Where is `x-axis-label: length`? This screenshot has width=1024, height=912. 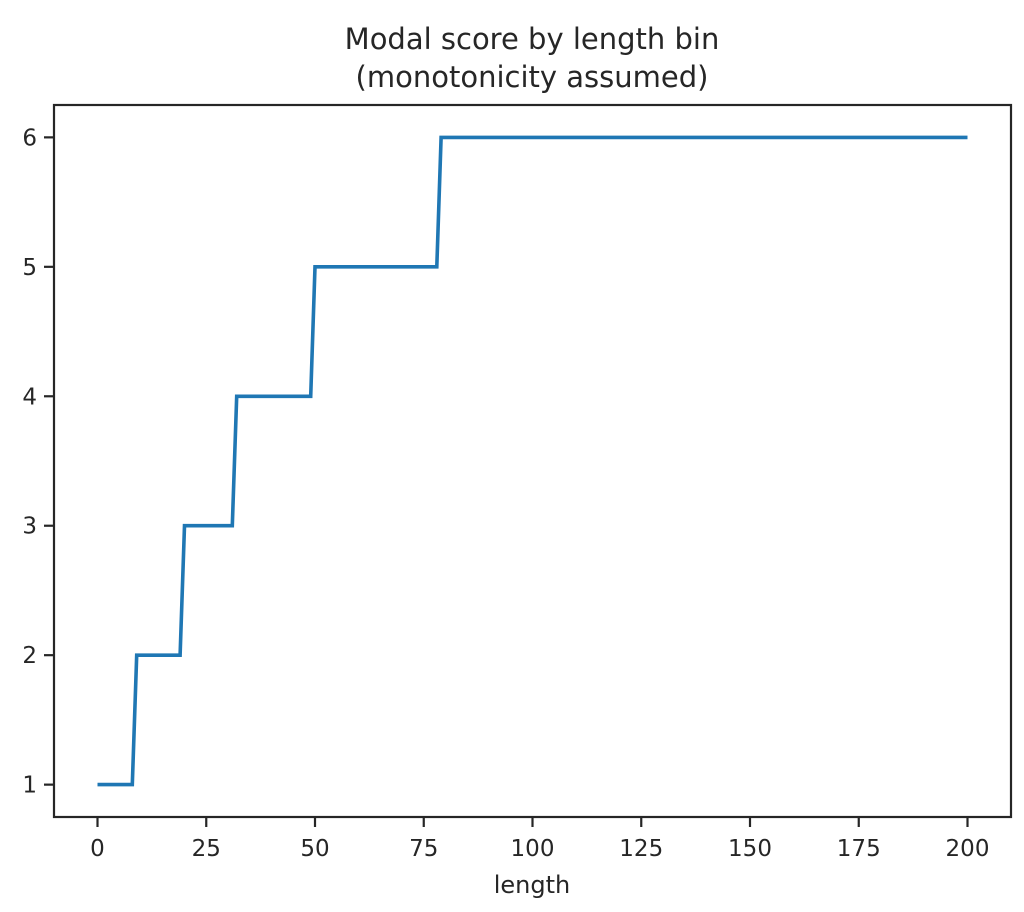
x-axis-label: length is located at coordinates (532, 885).